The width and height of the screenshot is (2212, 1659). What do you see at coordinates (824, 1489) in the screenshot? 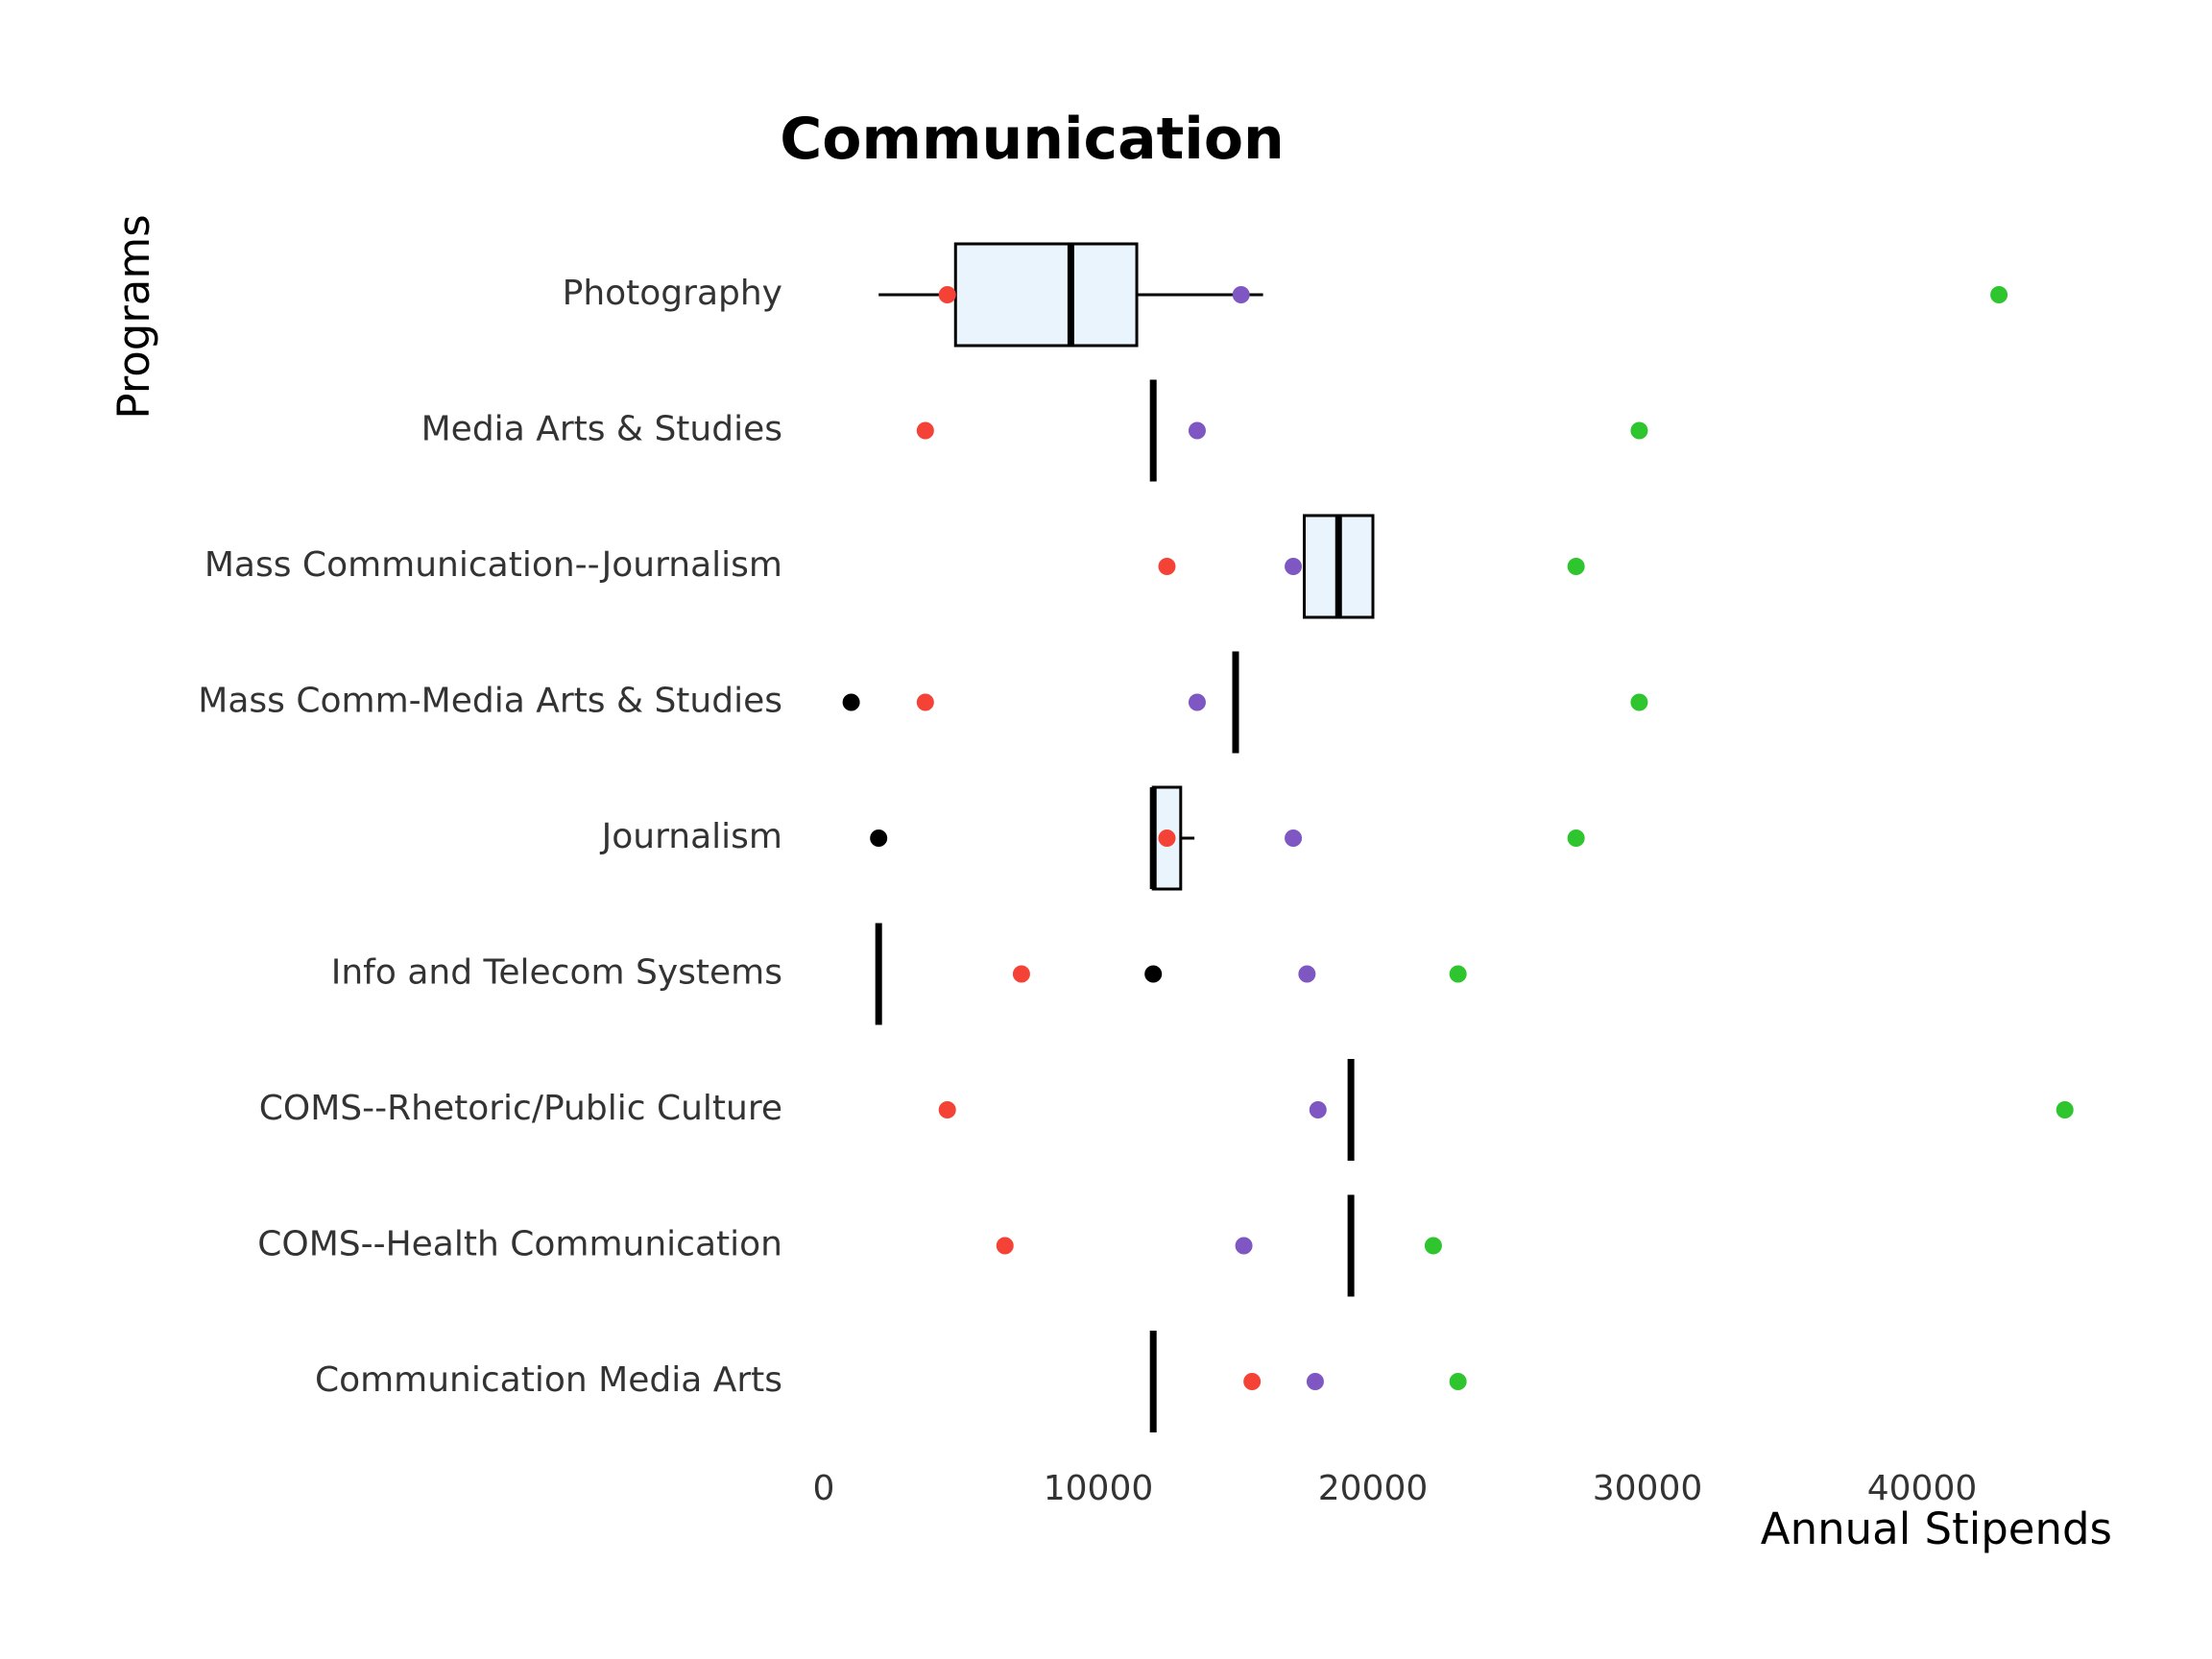
I see `x-tick-label: 0` at bounding box center [824, 1489].